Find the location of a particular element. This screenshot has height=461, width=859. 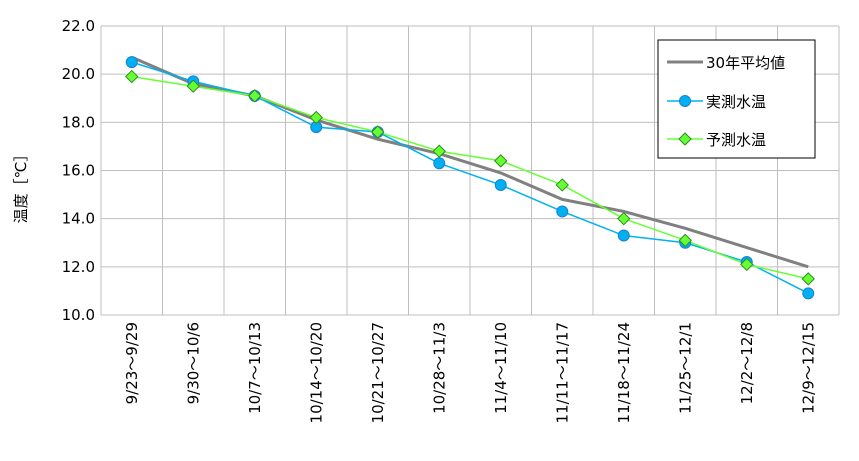

legend: 30年平均値 実測水温 予測水温 is located at coordinates (736, 99).